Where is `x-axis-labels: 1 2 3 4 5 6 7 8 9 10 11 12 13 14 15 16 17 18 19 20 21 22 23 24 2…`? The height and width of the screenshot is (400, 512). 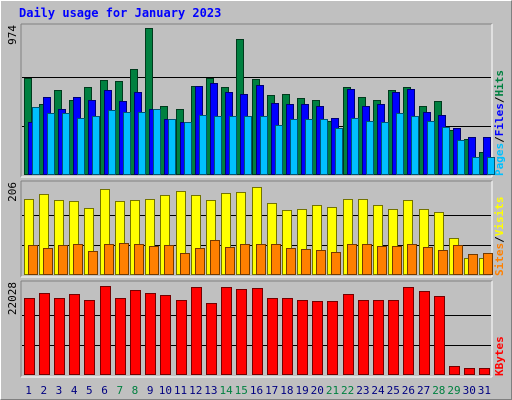
x-axis-labels: 1 2 3 4 5 6 7 8 9 10 11 12 13 14 15 16 17 18 19 20 21 22 23 24 2… is located at coordinates (258, 390).